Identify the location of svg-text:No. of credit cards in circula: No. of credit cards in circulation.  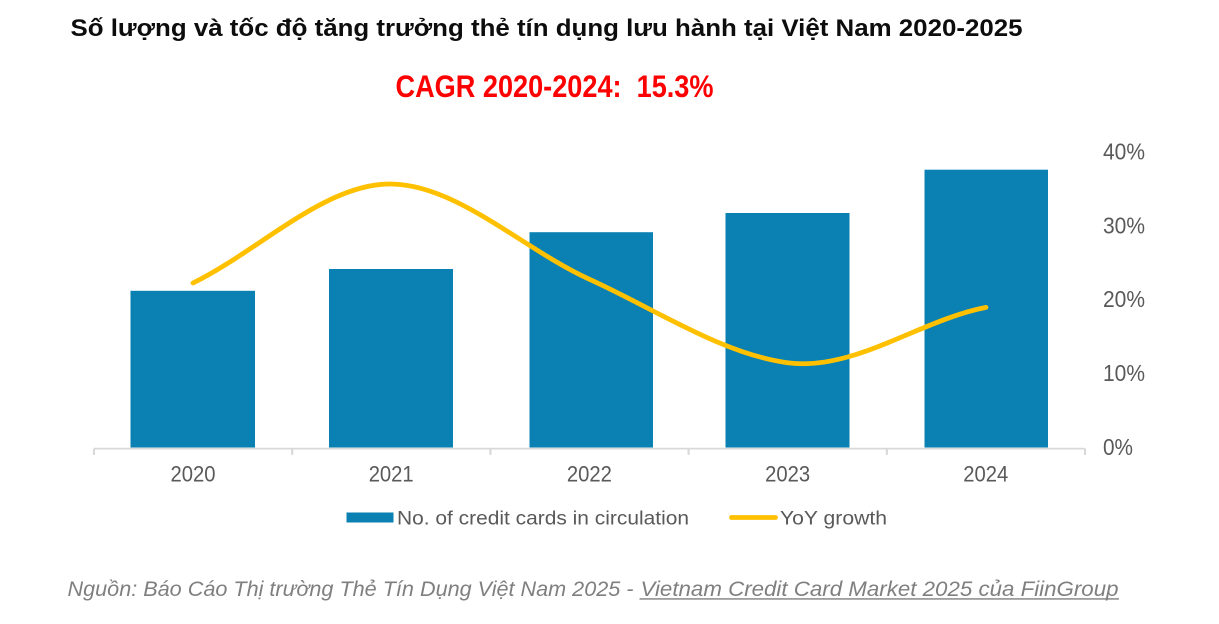
(543, 518).